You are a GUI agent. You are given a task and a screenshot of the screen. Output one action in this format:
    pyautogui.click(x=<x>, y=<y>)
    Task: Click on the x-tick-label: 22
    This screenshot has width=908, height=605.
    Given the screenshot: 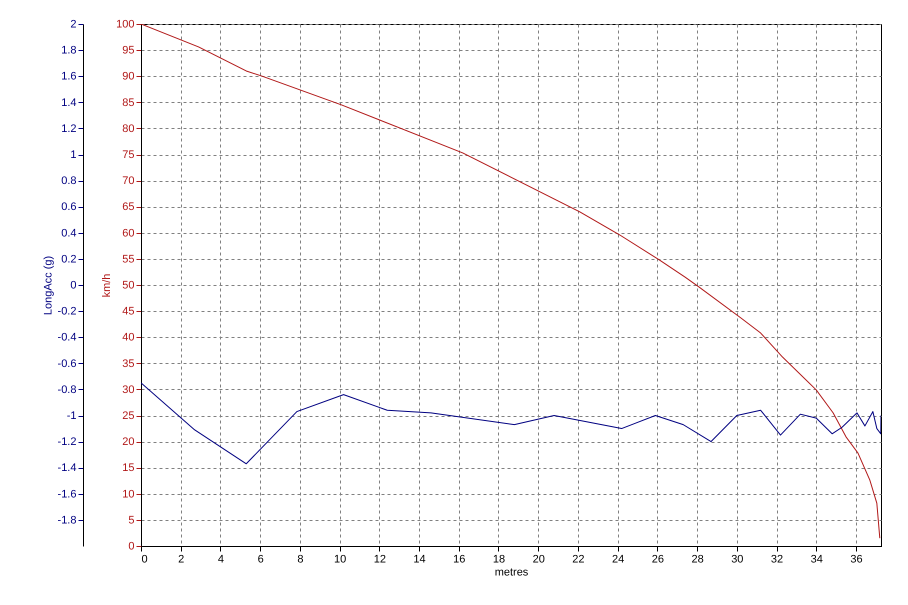 What is the action you would take?
    pyautogui.click(x=578, y=560)
    